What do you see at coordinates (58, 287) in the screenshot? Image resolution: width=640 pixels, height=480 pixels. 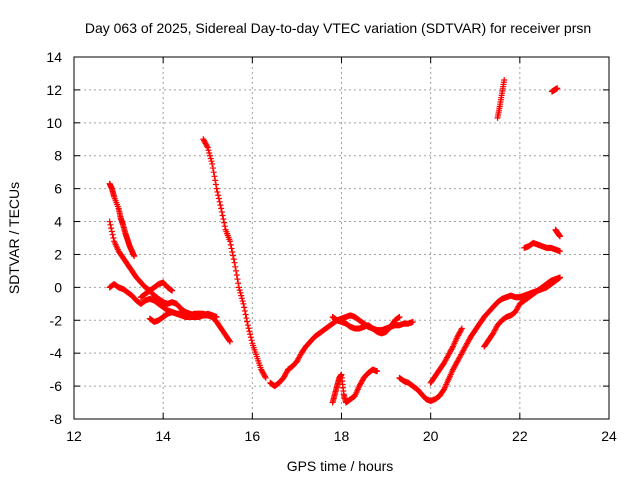 I see `y-tick-label: 0` at bounding box center [58, 287].